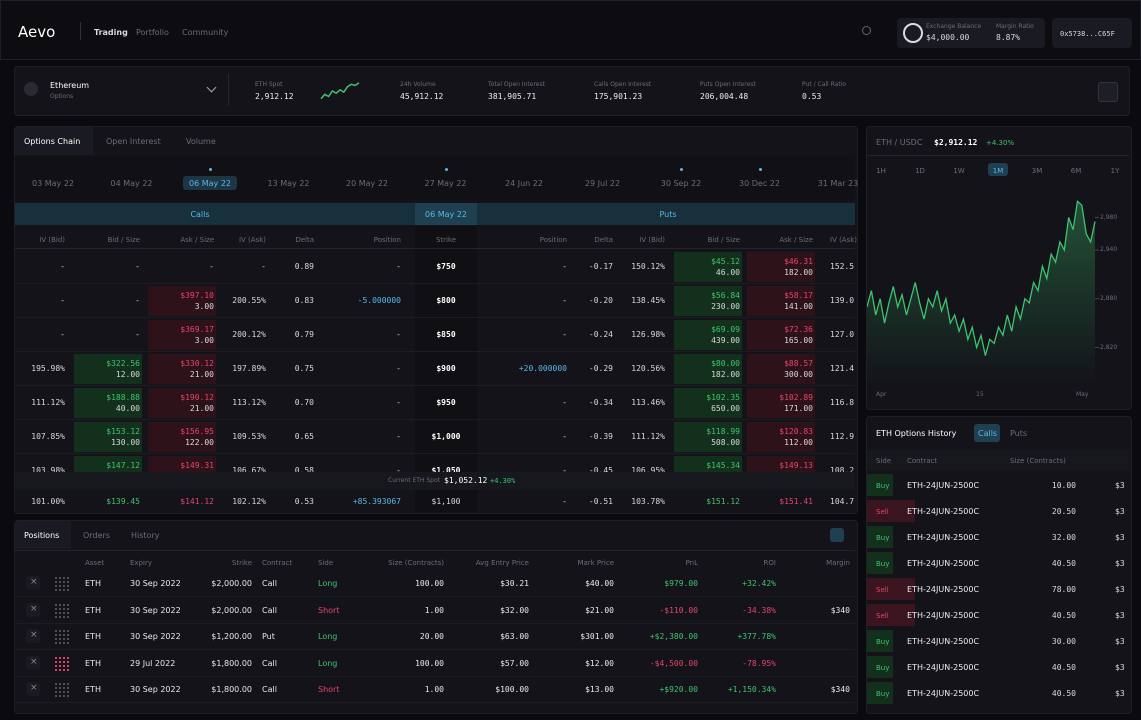  What do you see at coordinates (842, 402) in the screenshot?
I see `cell: 116.8` at bounding box center [842, 402].